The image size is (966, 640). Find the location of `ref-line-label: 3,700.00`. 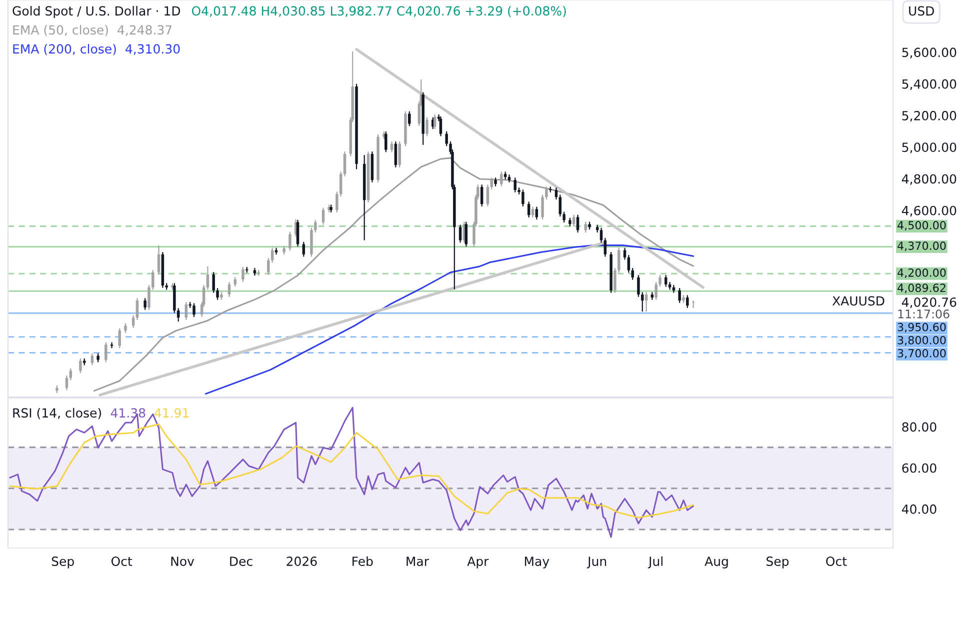

ref-line-label: 3,700.00 is located at coordinates (922, 354).